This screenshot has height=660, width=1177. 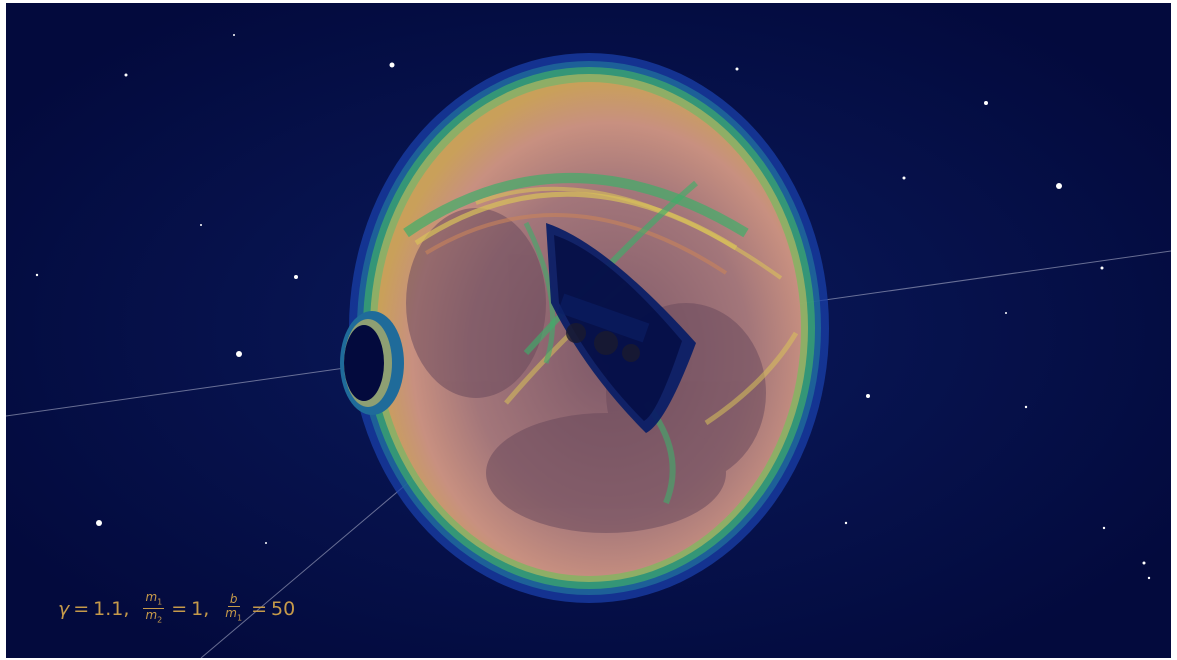 What do you see at coordinates (108, 608) in the screenshot?
I see `gamma-value: 1.1` at bounding box center [108, 608].